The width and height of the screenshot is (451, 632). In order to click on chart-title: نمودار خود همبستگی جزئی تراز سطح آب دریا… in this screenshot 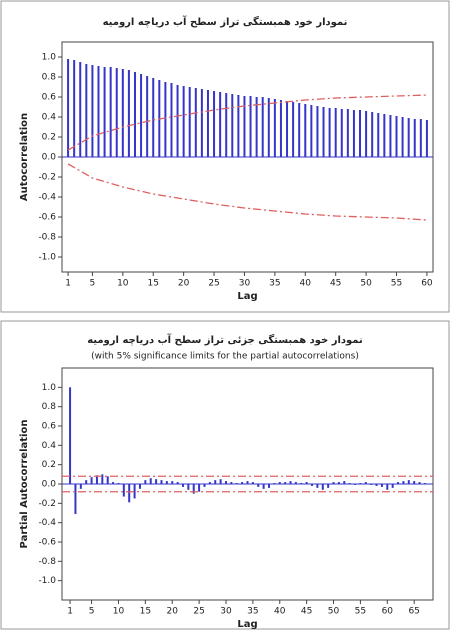, I will do `click(225, 339)`.